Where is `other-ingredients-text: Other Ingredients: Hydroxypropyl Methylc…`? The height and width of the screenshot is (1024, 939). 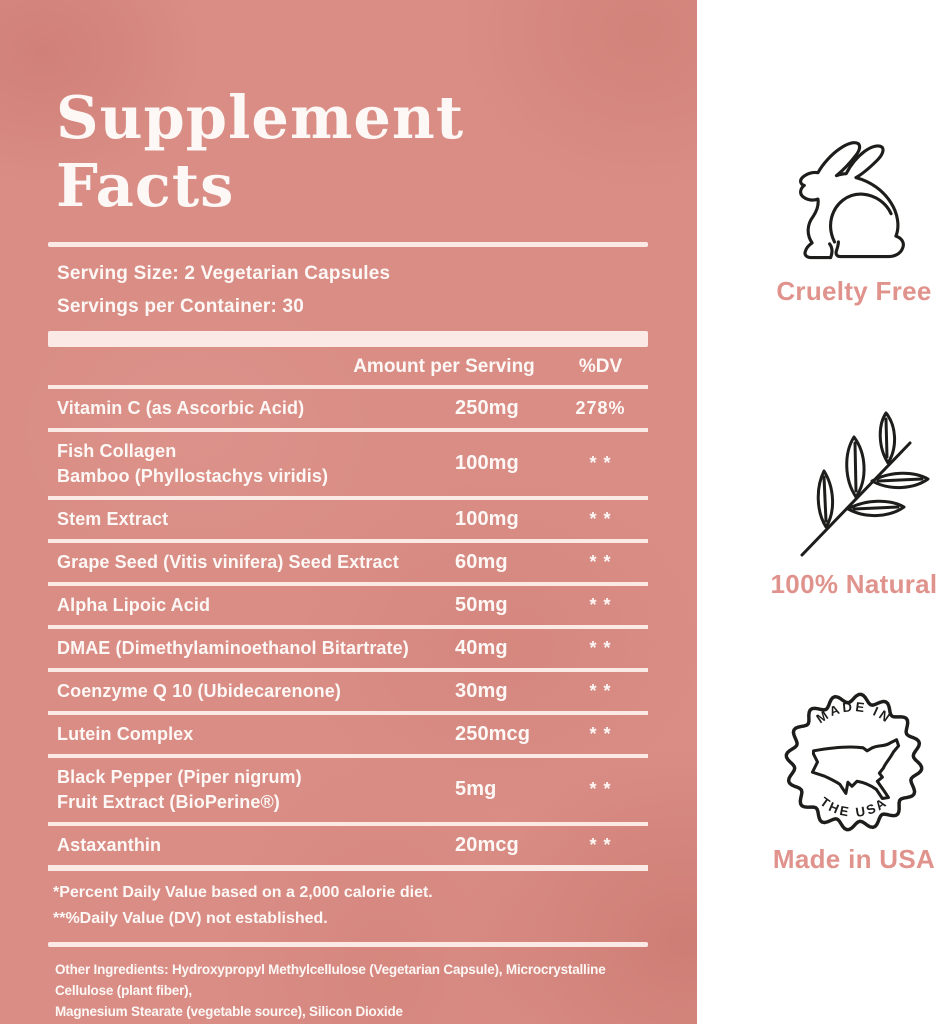
other-ingredients-text: Other Ingredients: Hydroxypropyl Methylc… is located at coordinates (330, 990).